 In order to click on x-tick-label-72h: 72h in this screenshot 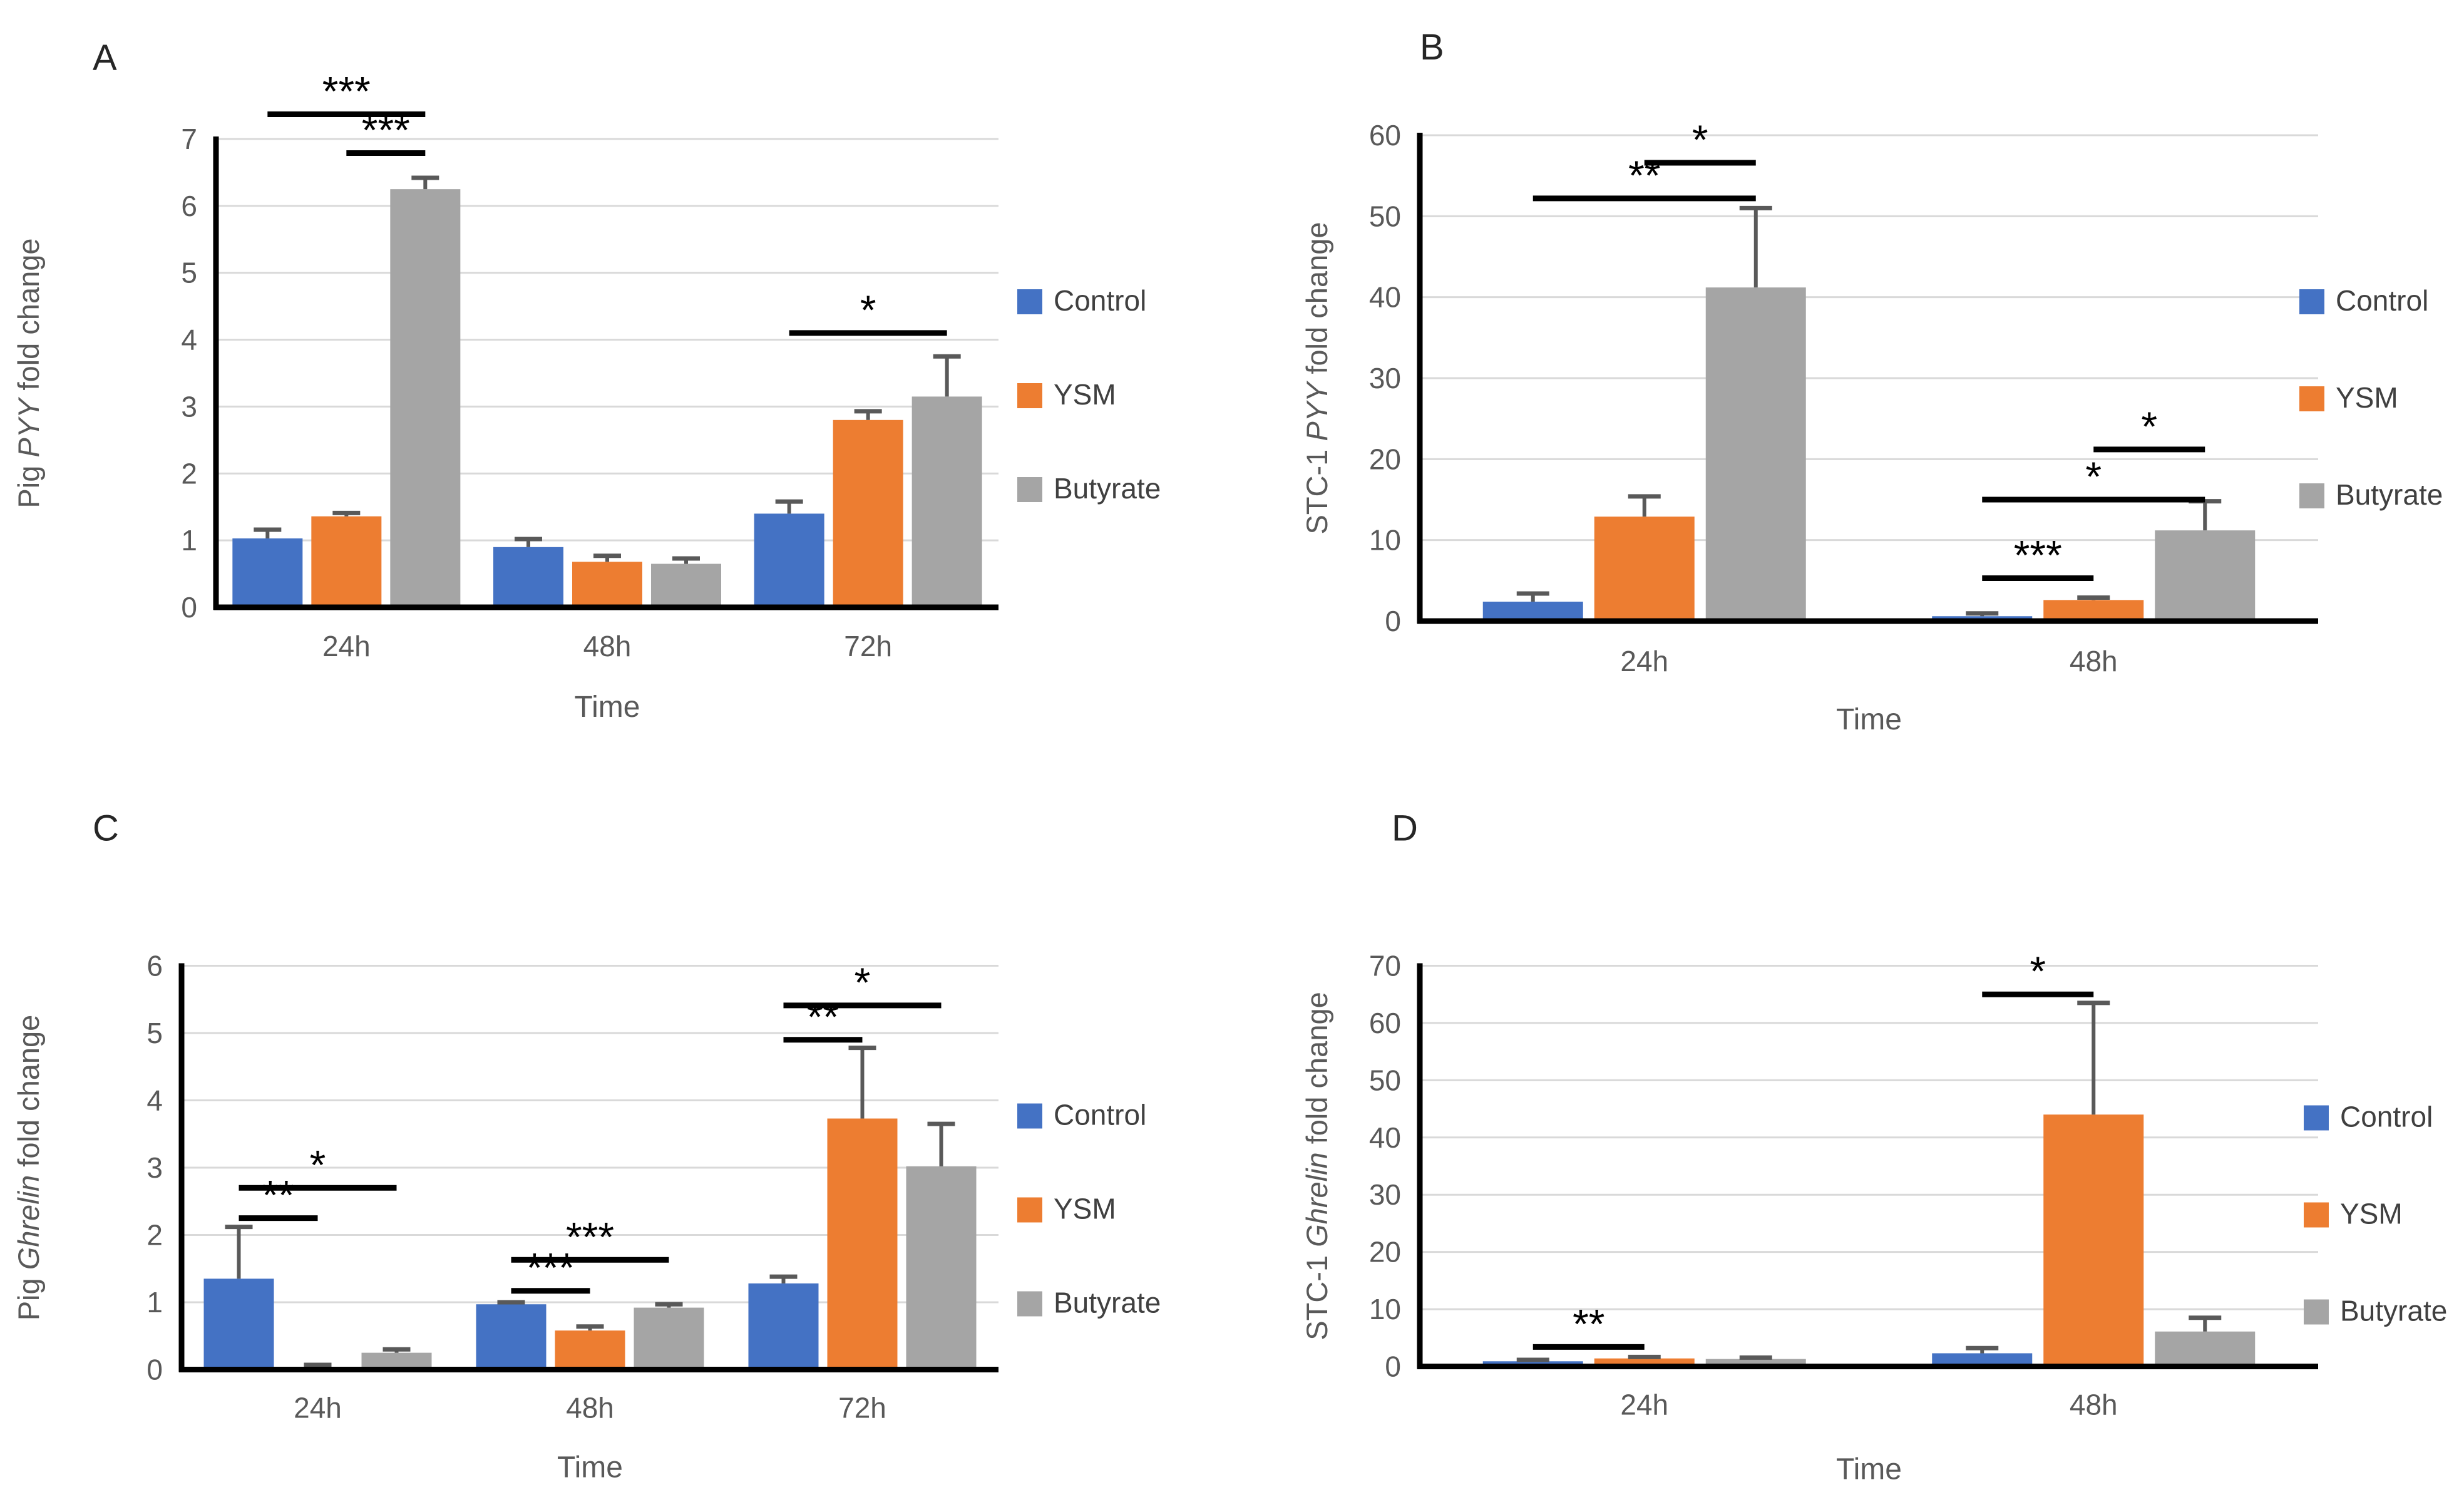, I will do `click(868, 646)`.